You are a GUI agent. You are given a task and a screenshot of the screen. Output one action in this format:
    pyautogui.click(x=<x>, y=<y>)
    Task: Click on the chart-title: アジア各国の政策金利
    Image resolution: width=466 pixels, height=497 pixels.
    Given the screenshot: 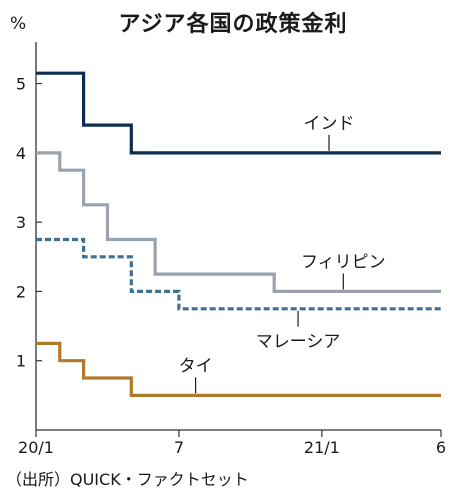 What is the action you would take?
    pyautogui.click(x=233, y=24)
    